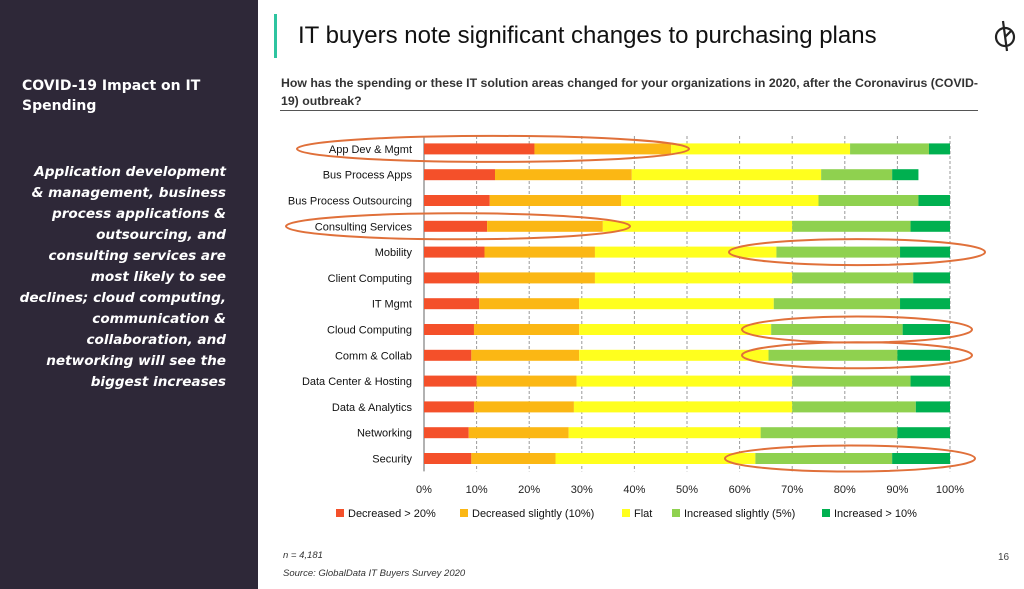 The image size is (1024, 589). Describe the element at coordinates (303, 555) in the screenshot. I see `sample-size-note: n = 4,181` at that location.